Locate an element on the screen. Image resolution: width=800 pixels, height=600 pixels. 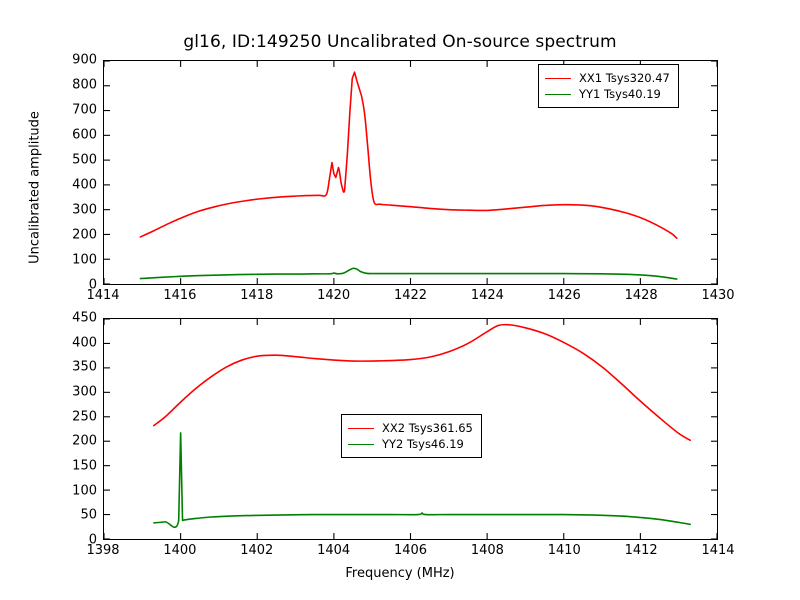
x-tick-label: 1400 is located at coordinates (180, 550).